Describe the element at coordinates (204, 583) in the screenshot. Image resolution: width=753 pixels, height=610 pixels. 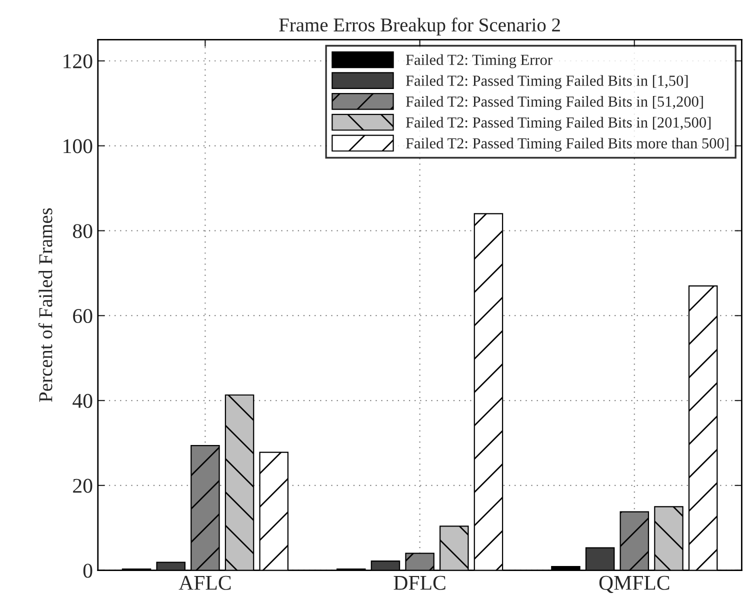
I see `x-tick-label: AFLC` at that location.